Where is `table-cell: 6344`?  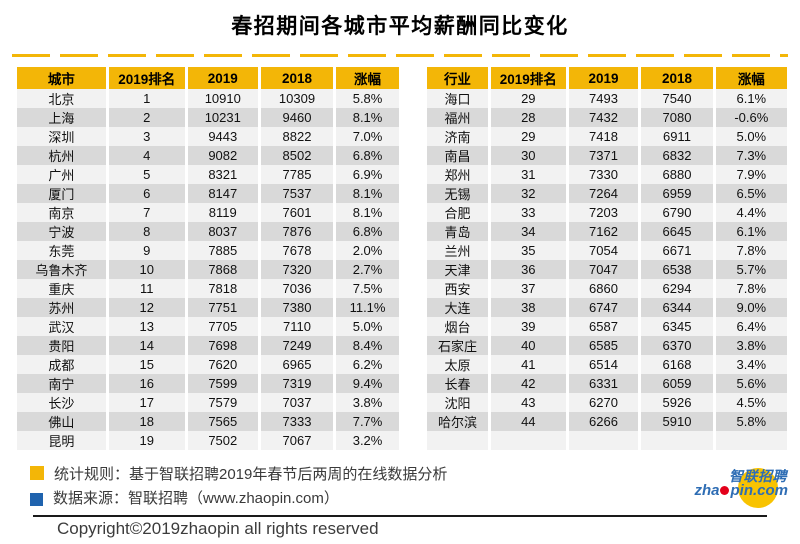 table-cell: 6344 is located at coordinates (677, 307).